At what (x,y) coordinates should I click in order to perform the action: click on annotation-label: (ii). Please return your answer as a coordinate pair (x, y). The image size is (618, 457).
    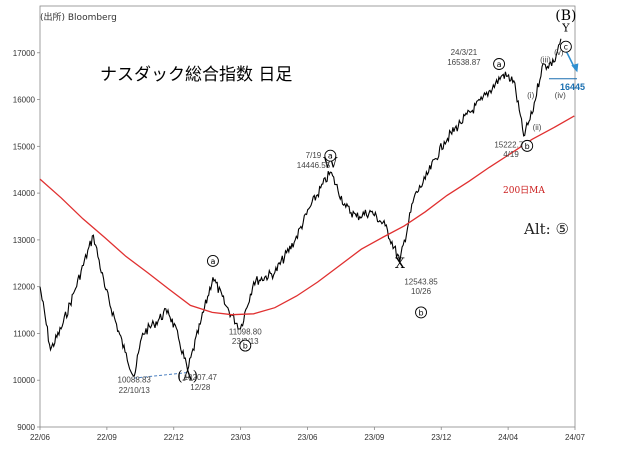
    Looking at the image, I should click on (537, 127).